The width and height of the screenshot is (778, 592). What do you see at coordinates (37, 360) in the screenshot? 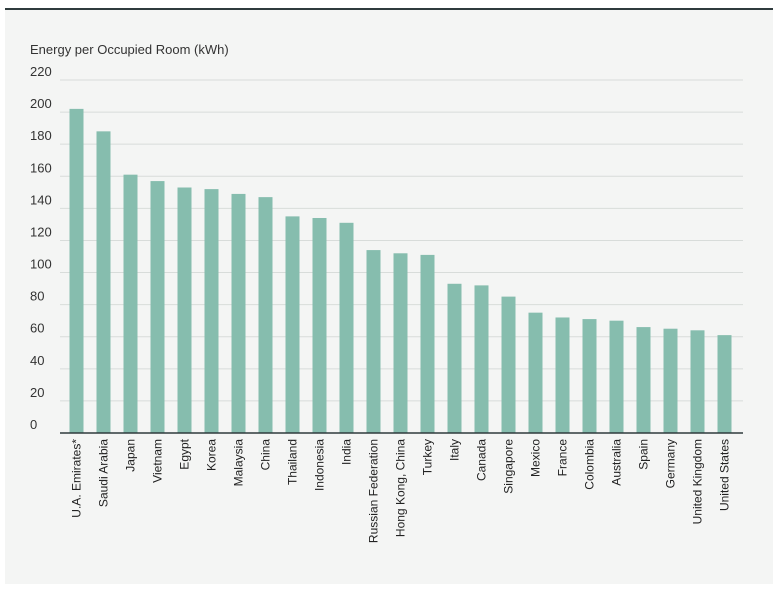
I see `y-tick-label: 40` at bounding box center [37, 360].